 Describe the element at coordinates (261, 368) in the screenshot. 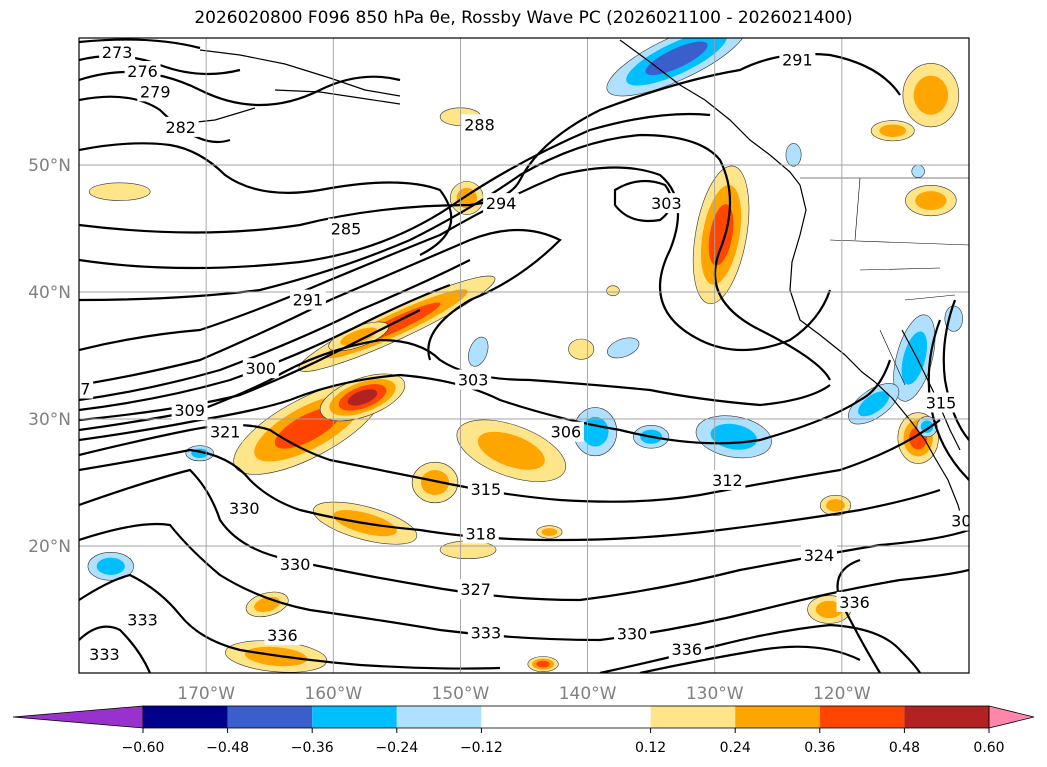

I see `contour-label: 300` at that location.